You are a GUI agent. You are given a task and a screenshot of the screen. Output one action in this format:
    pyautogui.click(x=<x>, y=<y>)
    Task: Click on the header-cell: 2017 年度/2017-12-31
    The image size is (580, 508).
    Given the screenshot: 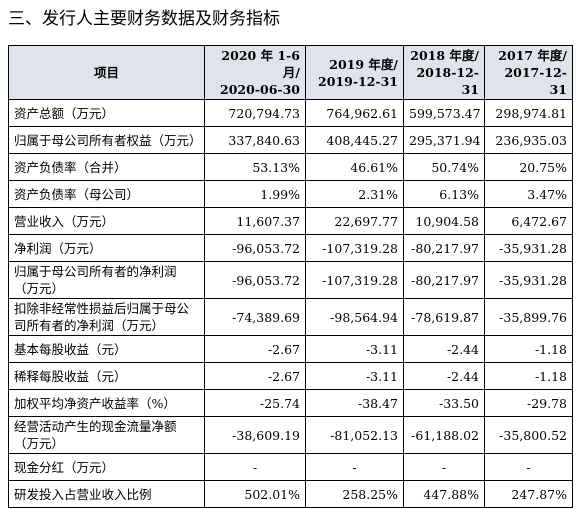 What is the action you would take?
    pyautogui.click(x=528, y=72)
    